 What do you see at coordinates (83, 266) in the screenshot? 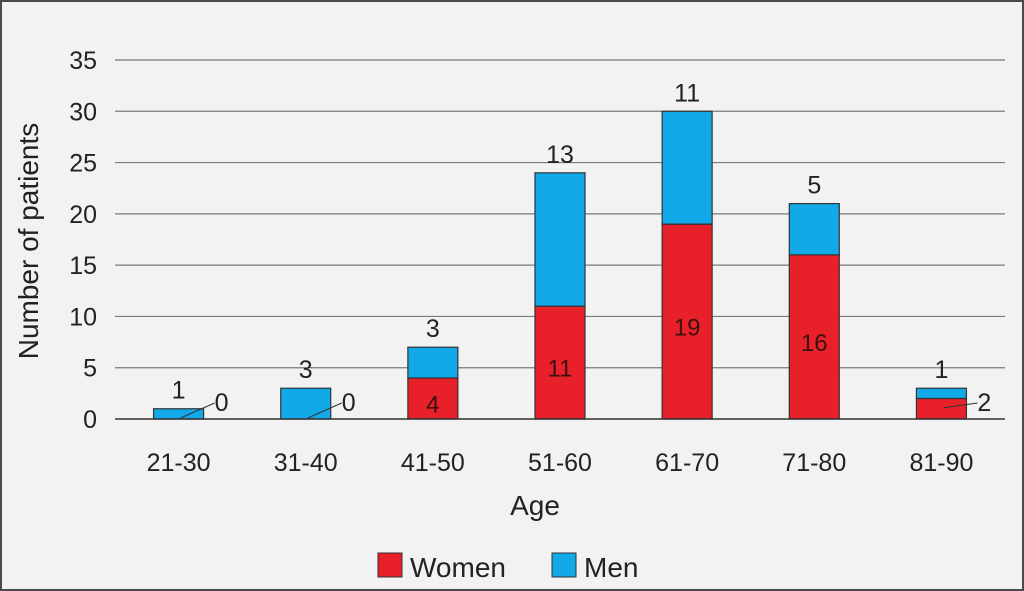
I see `y-tick-label: 15` at bounding box center [83, 266].